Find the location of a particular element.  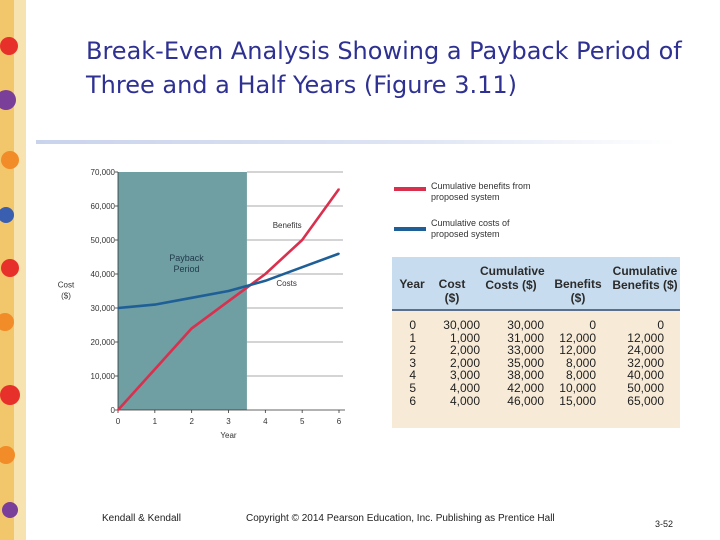

table-cell-cumulative-costs: 33,000 is located at coordinates (525, 350).